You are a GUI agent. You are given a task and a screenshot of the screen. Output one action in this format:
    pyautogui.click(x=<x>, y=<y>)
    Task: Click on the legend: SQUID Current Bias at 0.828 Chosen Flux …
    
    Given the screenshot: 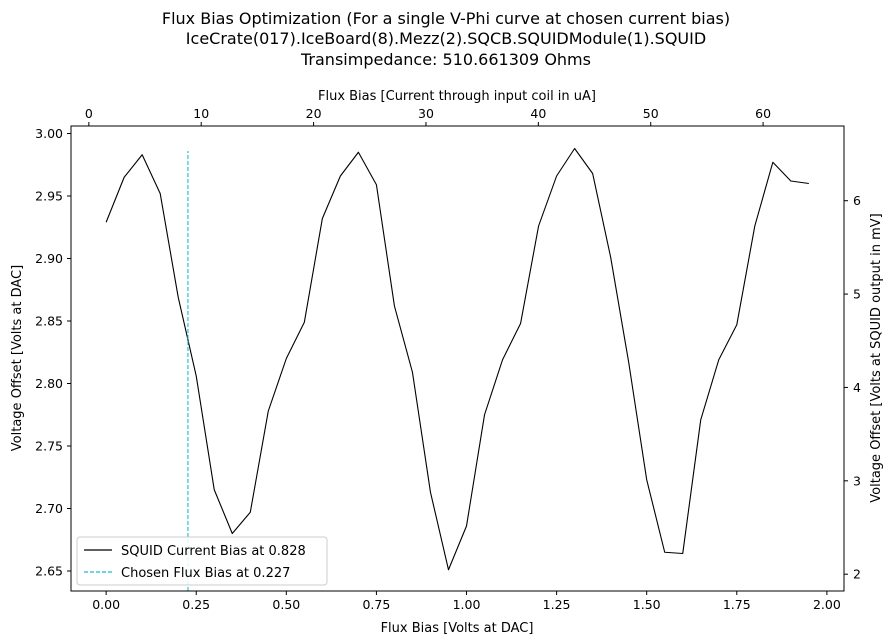 What is the action you would take?
    pyautogui.click(x=202, y=561)
    